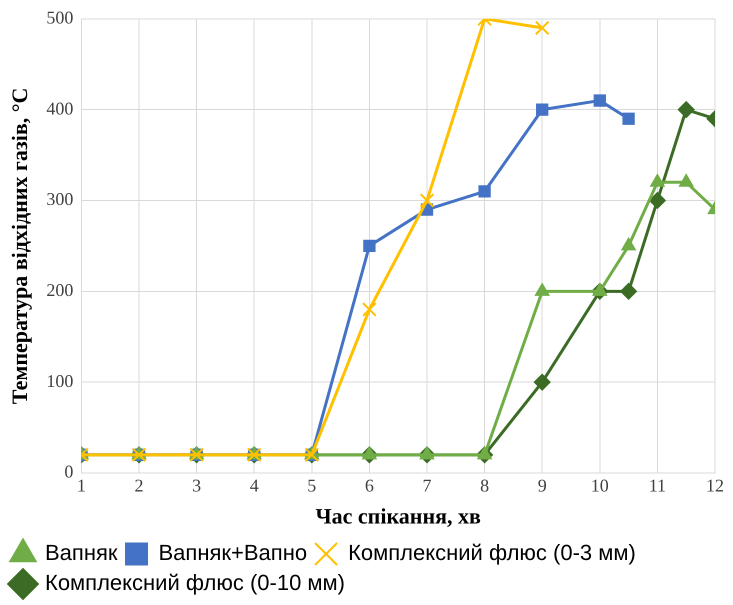 The height and width of the screenshot is (605, 733). I want to click on x-tick-label: 11, so click(657, 486).